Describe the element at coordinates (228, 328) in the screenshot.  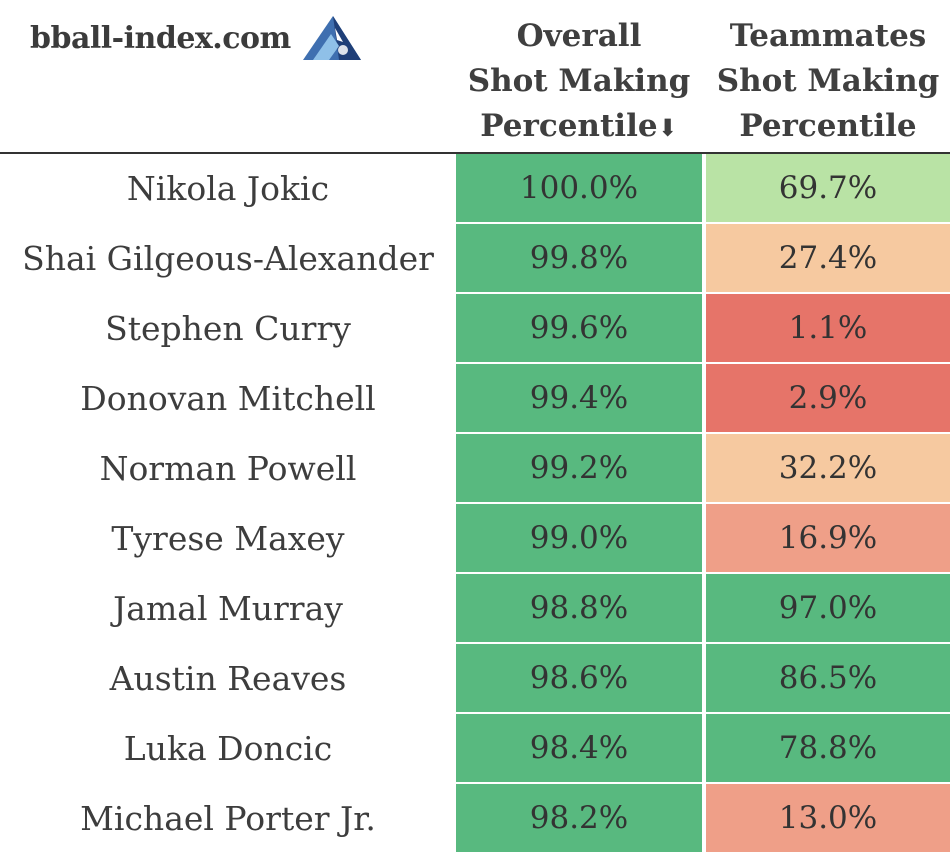
I see `player-name: Stephen Curry` at that location.